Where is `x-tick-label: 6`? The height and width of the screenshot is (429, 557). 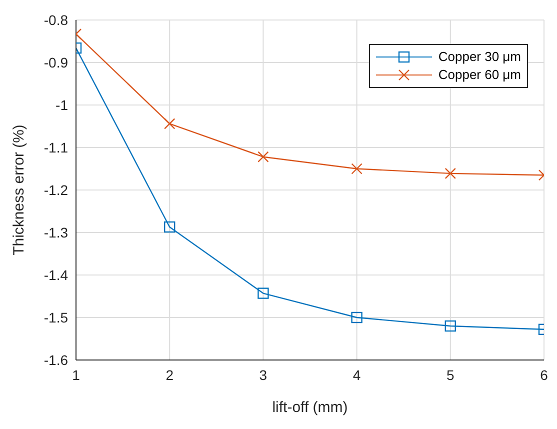 x-tick-label: 6 is located at coordinates (544, 374).